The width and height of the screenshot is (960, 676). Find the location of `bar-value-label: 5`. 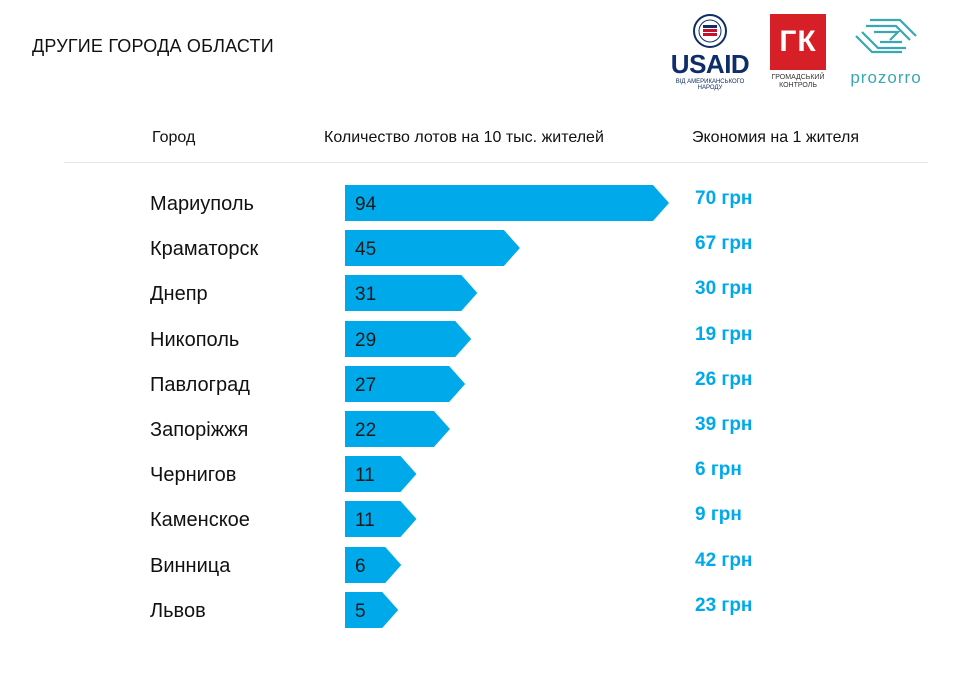

bar-value-label: 5 is located at coordinates (360, 611).